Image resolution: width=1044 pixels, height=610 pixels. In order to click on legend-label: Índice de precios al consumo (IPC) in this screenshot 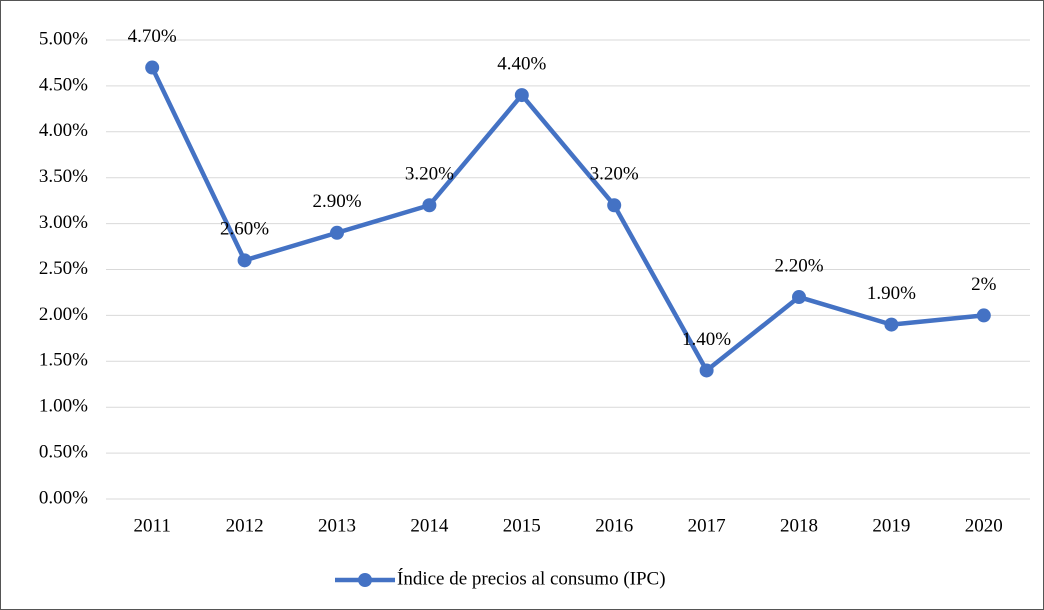, I will do `click(531, 578)`.